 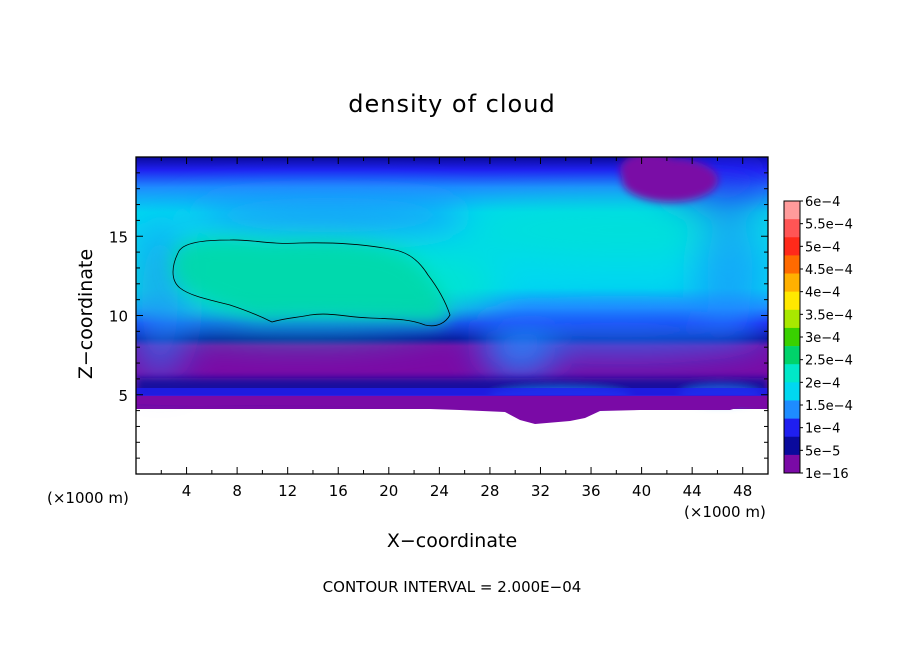 What do you see at coordinates (88, 498) in the screenshot?
I see `x-unit-label-left: (×1000 m)` at bounding box center [88, 498].